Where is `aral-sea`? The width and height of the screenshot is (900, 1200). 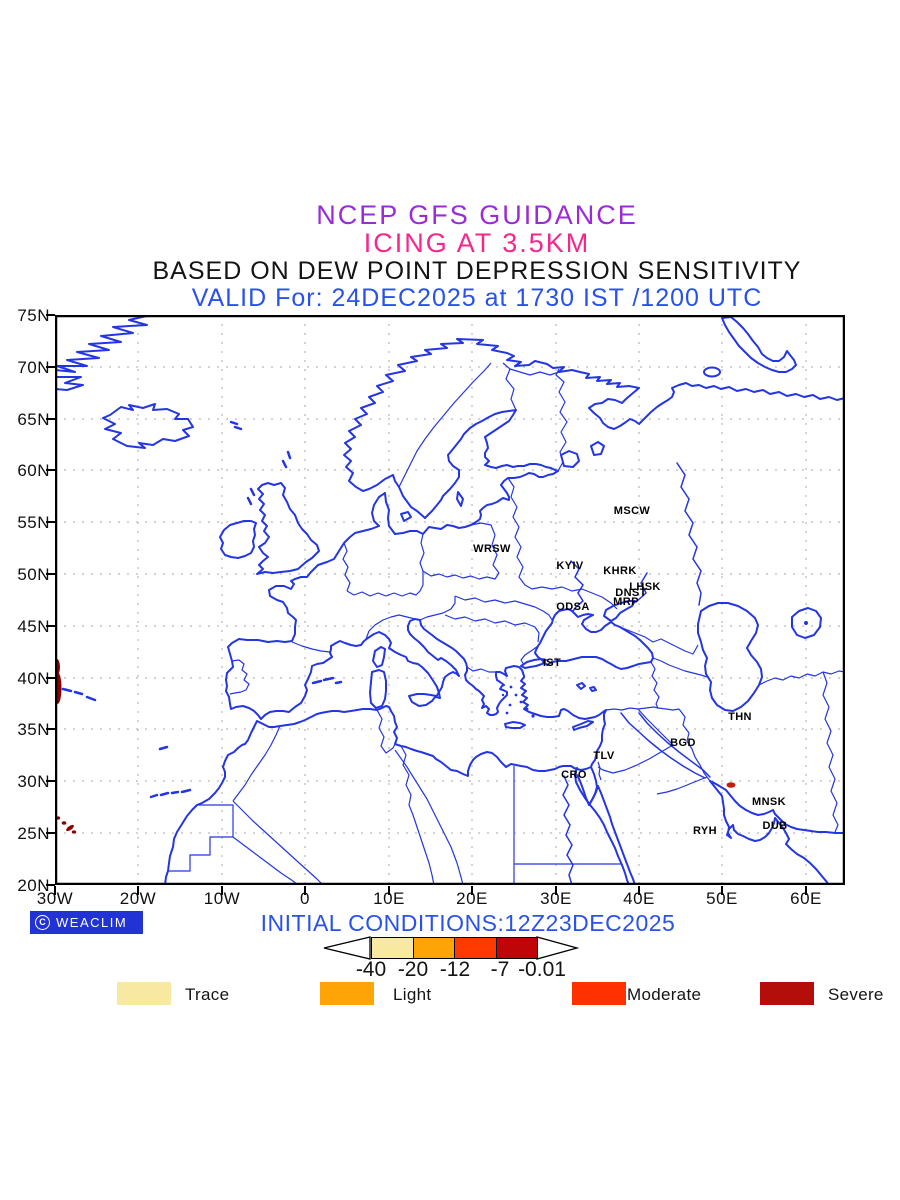 aral-sea is located at coordinates (806, 623).